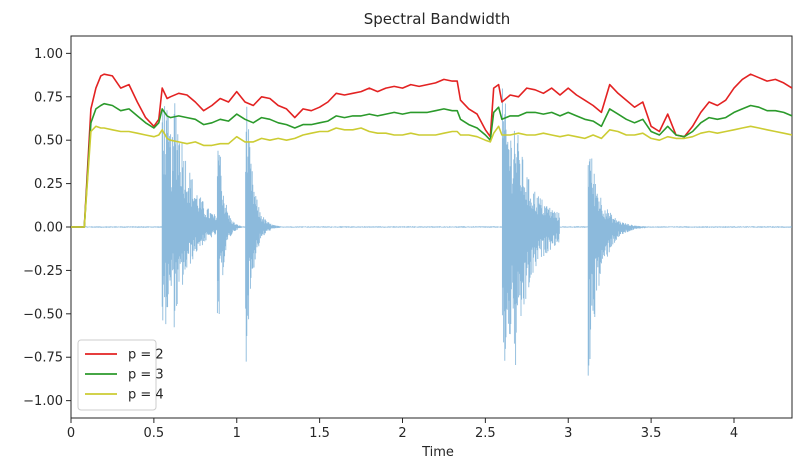 The width and height of the screenshot is (795, 464). I want to click on legend-label: p = 3, so click(146, 375).